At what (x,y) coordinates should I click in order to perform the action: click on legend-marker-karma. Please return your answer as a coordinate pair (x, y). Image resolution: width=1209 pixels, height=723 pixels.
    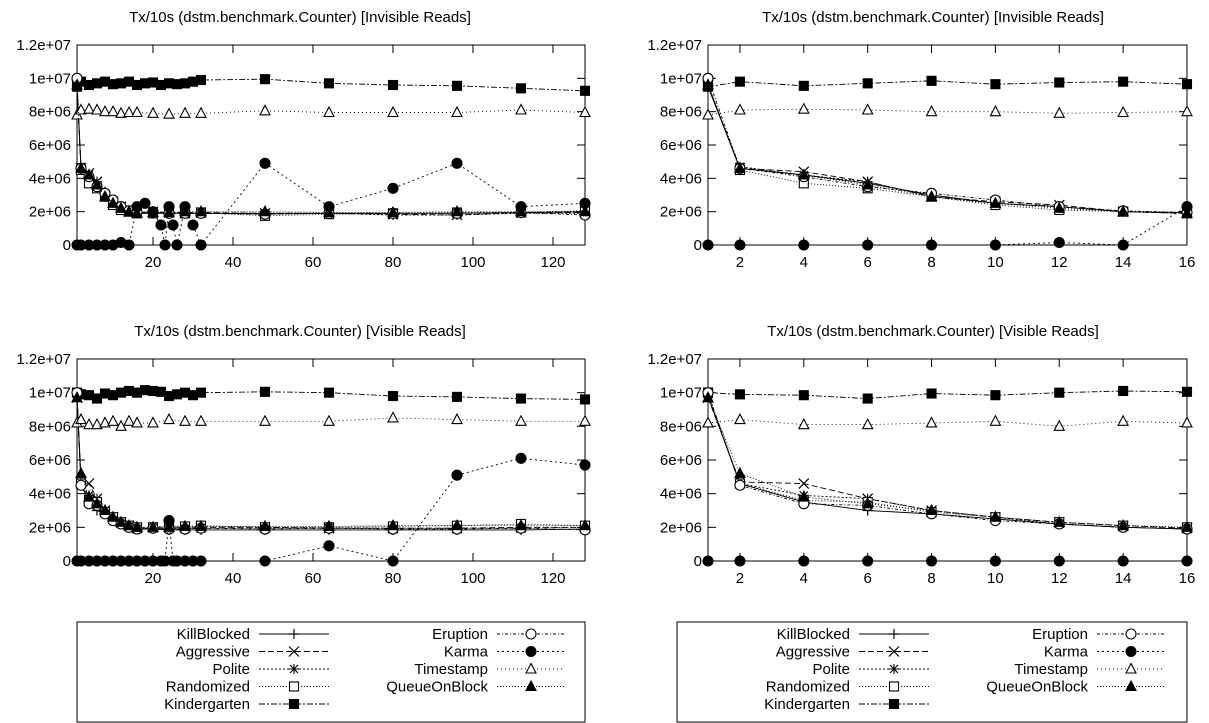
    Looking at the image, I should click on (1131, 651).